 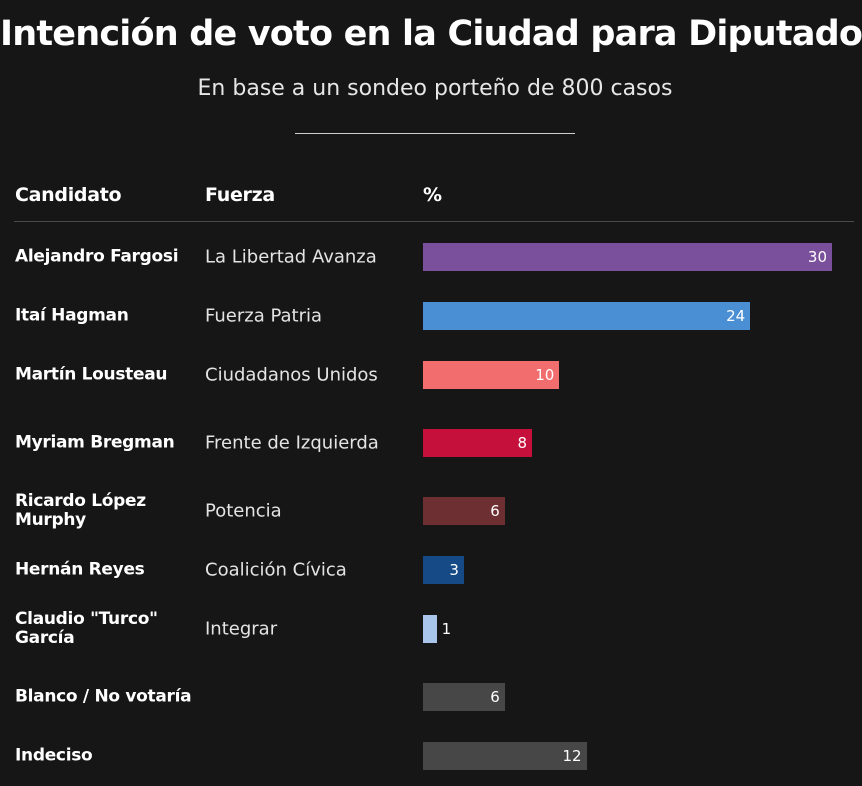 I want to click on table-row: Blanco / No votaría 6, so click(x=431, y=697).